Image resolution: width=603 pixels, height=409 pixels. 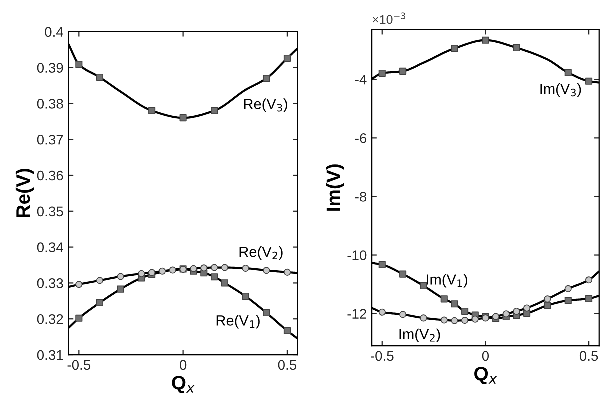 I want to click on y-tick-label: 0.37, so click(x=50, y=139).